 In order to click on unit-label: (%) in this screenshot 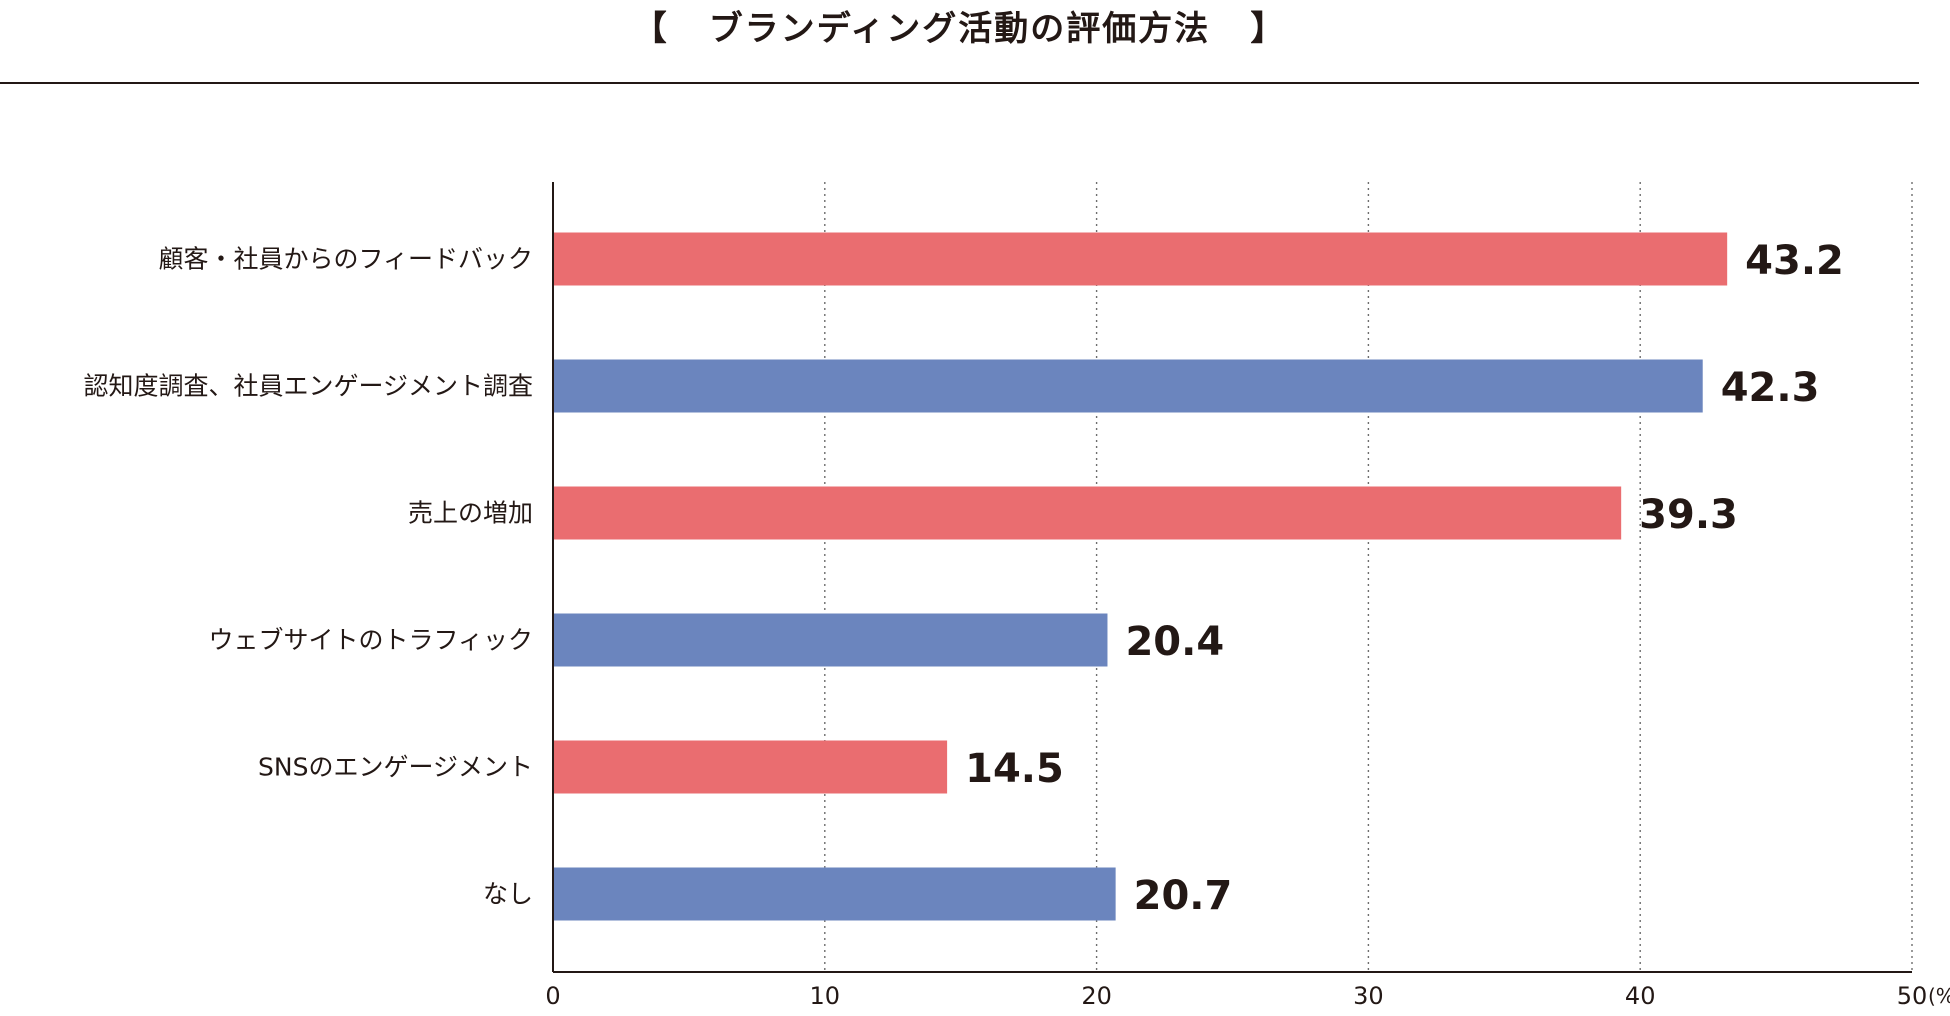, I will do `click(1939, 996)`.